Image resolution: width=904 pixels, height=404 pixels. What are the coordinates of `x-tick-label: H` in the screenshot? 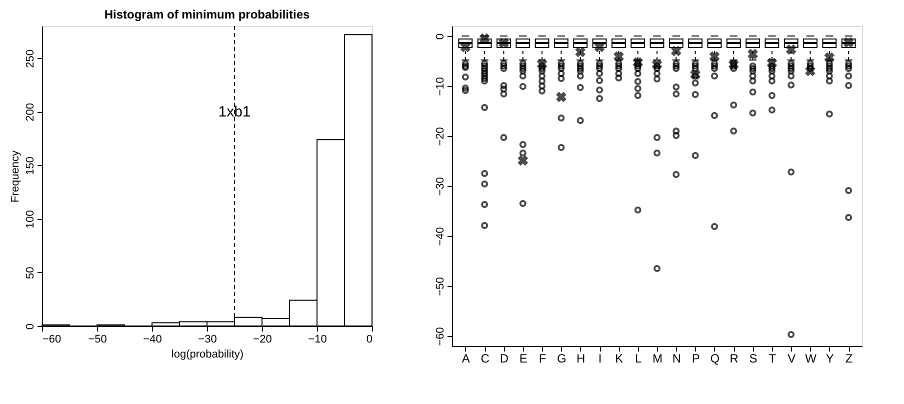 It's located at (581, 359).